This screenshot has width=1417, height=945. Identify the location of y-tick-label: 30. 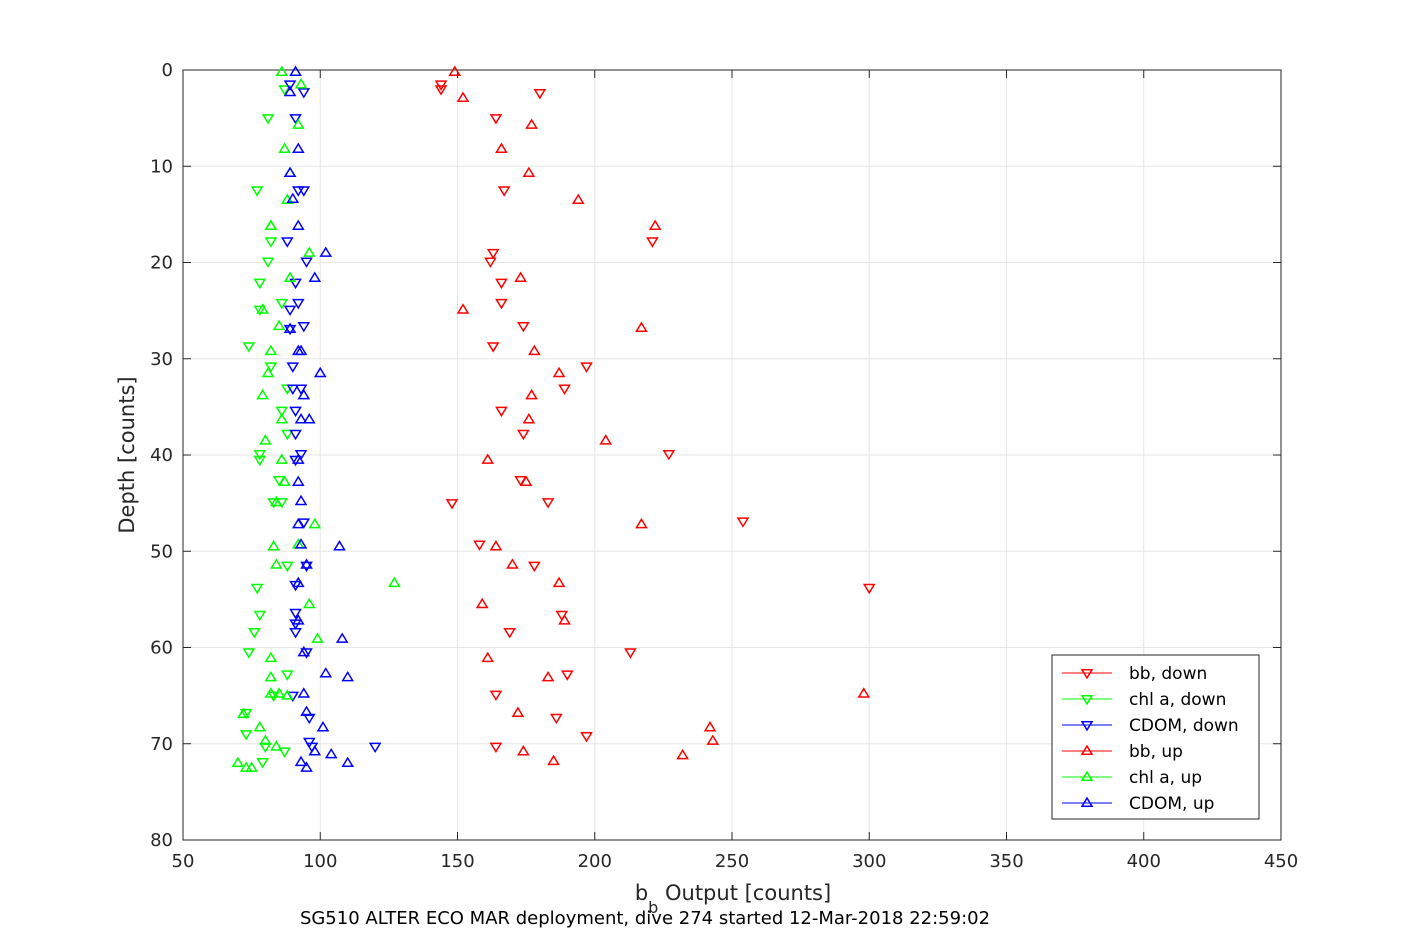
(161, 359).